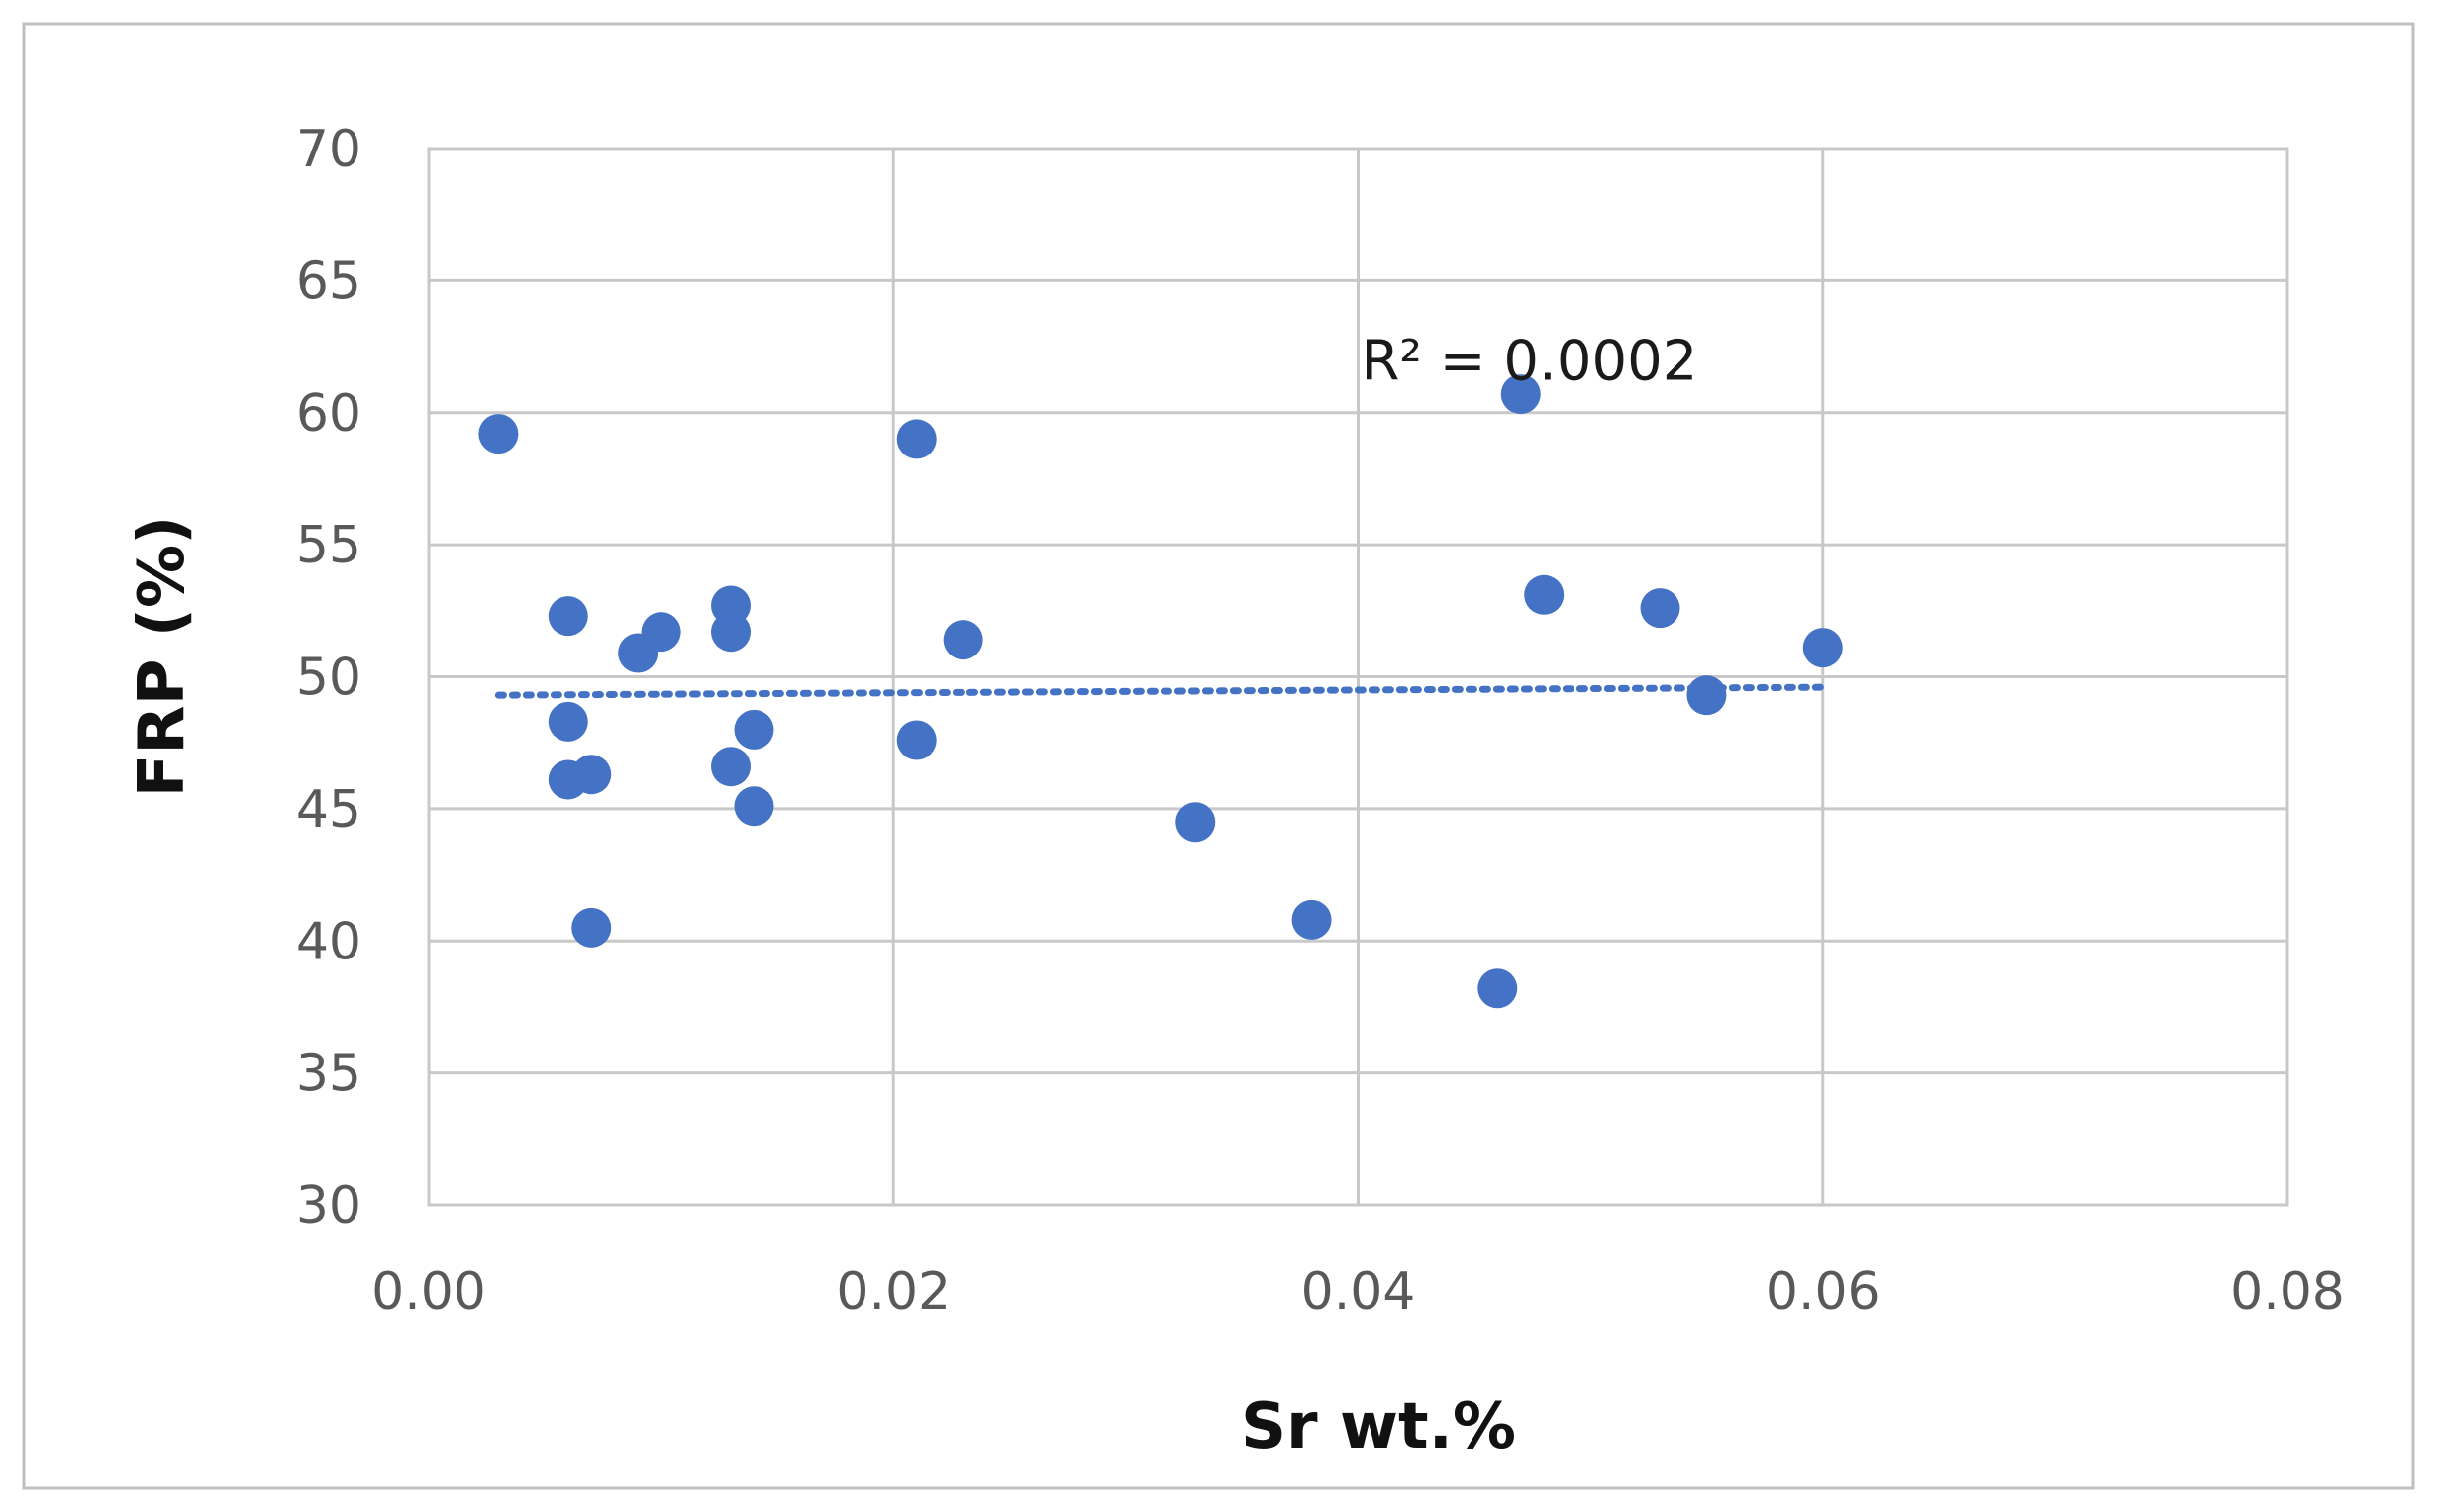 This screenshot has width=2437, height=1512. I want to click on y-tick-label: 30, so click(328, 1206).